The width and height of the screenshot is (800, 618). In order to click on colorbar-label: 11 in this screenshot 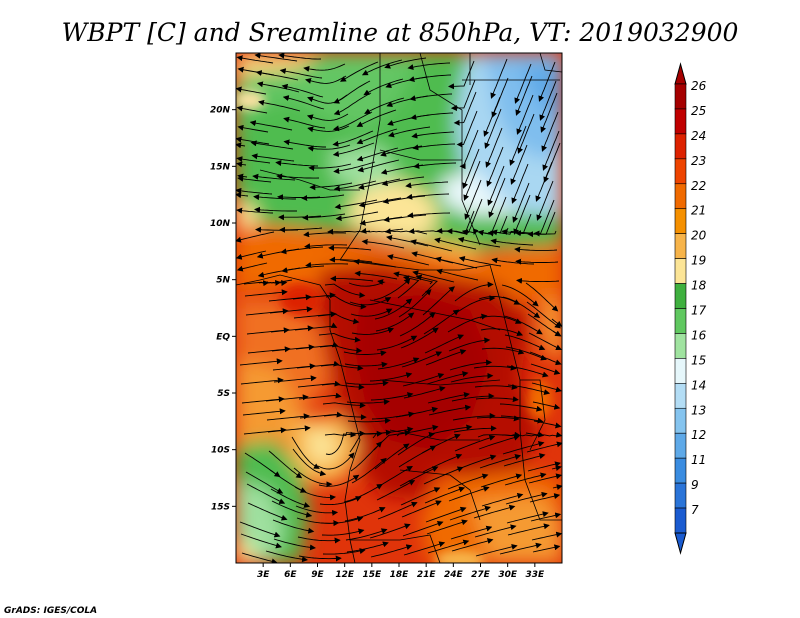, I will do `click(698, 460)`.